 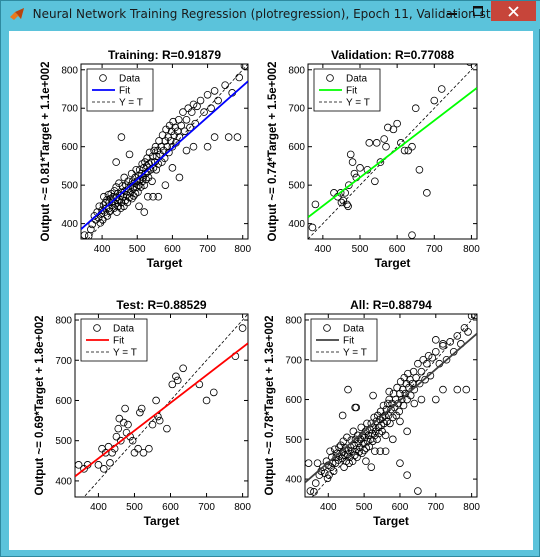 What do you see at coordinates (513, 11) in the screenshot?
I see `close-button` at bounding box center [513, 11].